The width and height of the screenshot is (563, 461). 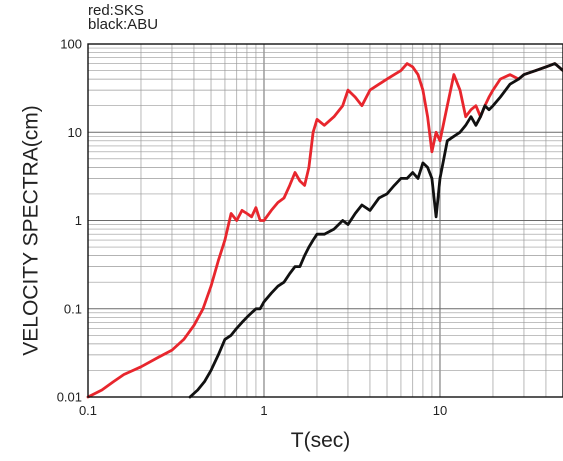 I want to click on x-tick-labels: 0.1 1 10, so click(x=263, y=410).